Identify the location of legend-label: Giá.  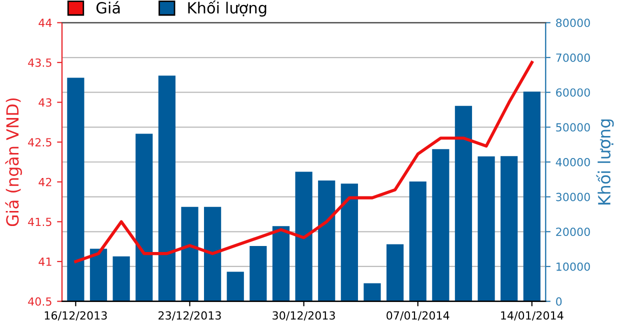
(108, 7).